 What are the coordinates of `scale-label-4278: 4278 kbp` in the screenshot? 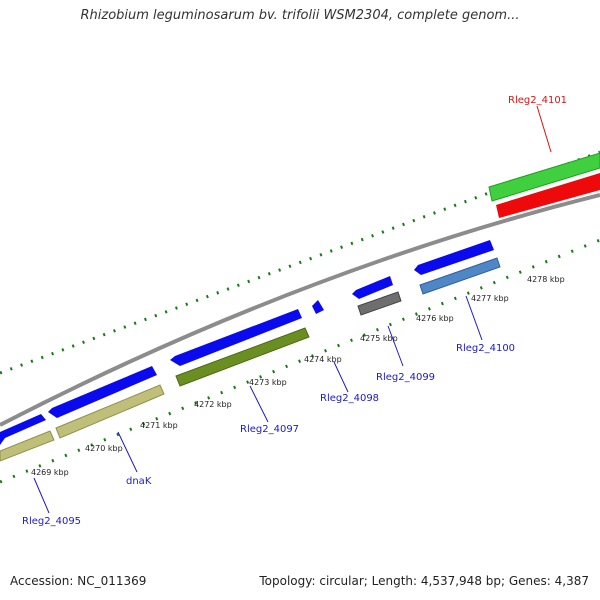 It's located at (546, 279).